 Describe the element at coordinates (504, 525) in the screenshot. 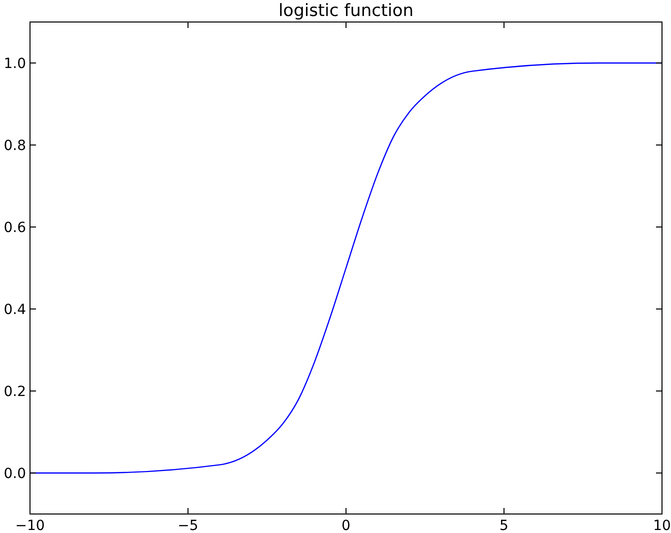

I see `x-tick-label: 5` at that location.